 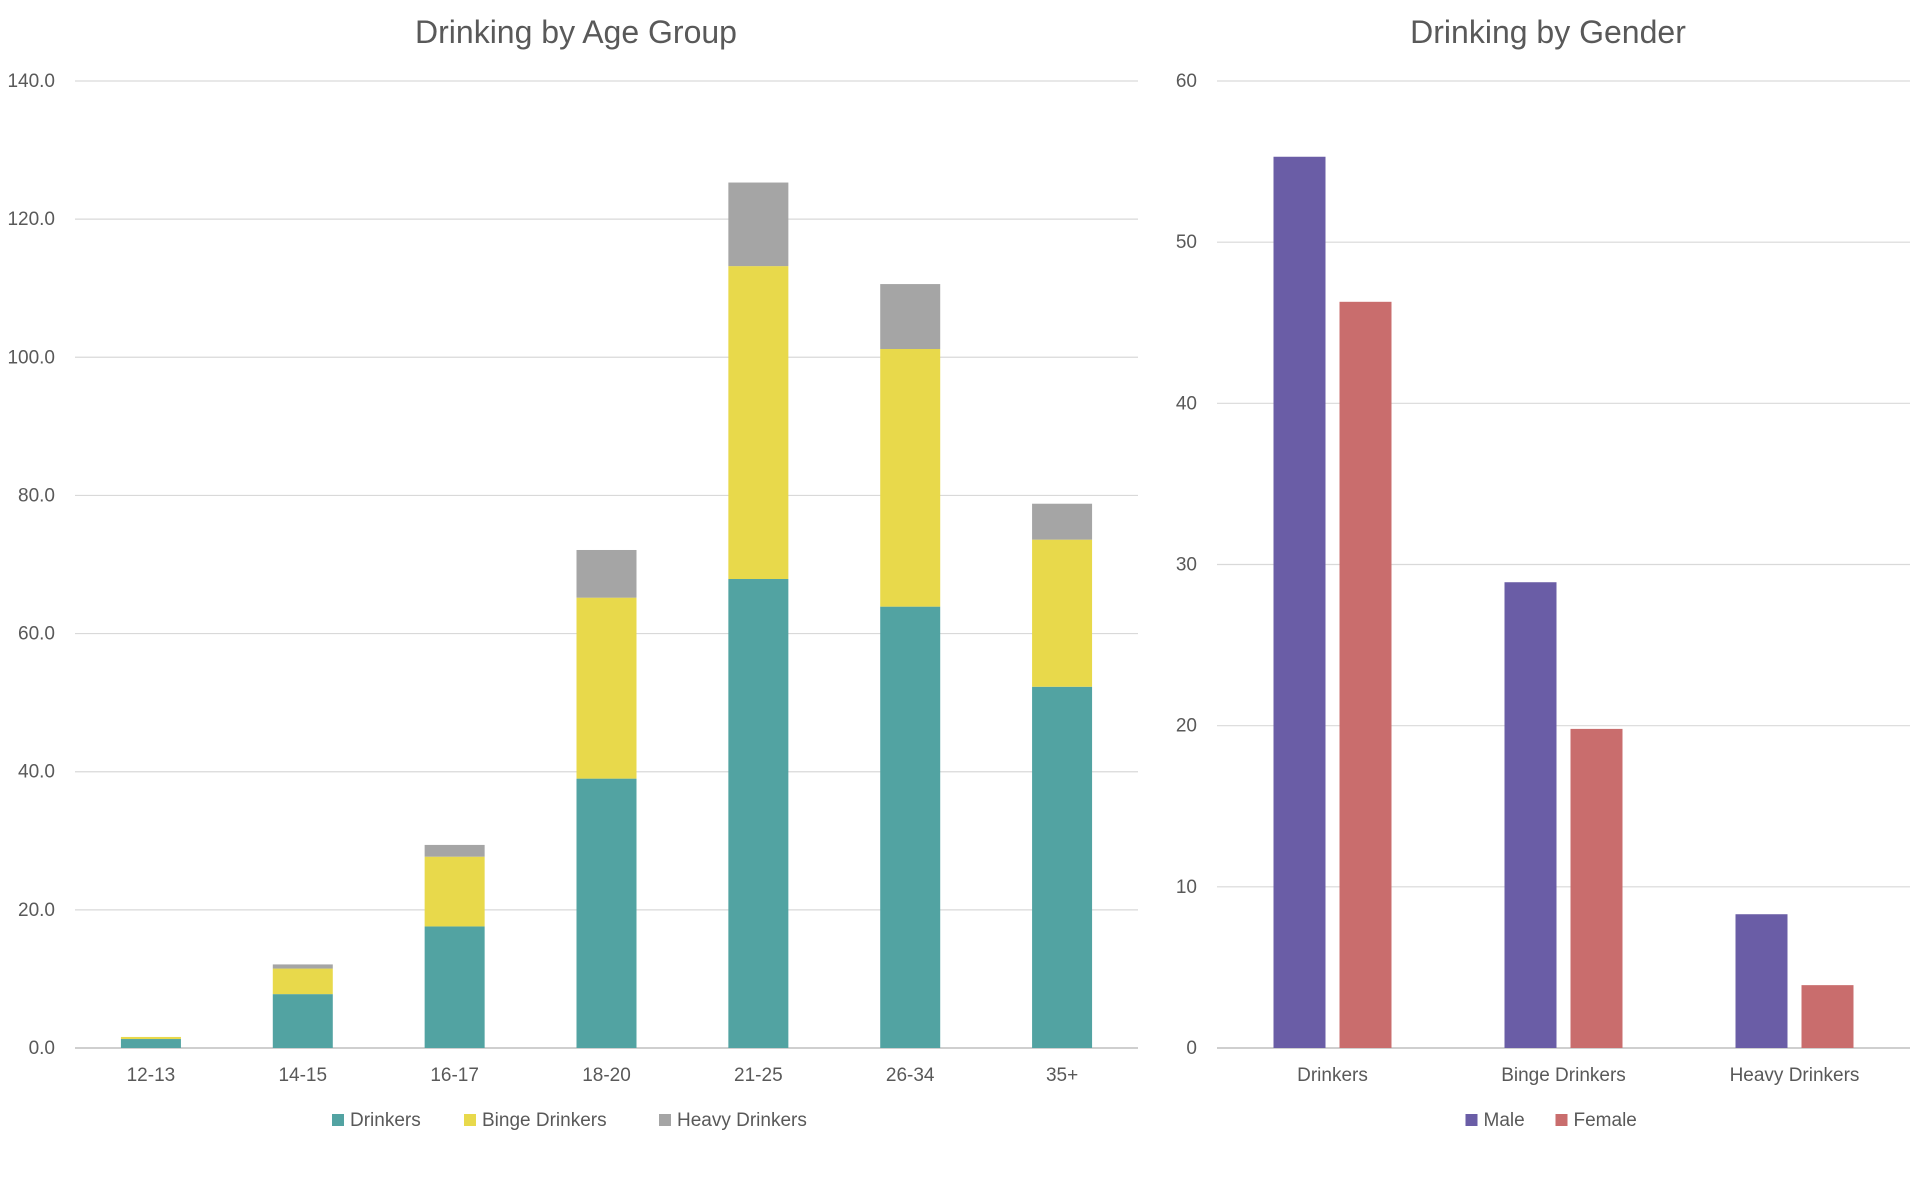 I want to click on bar-male-binge-drinkers, so click(x=1530, y=815).